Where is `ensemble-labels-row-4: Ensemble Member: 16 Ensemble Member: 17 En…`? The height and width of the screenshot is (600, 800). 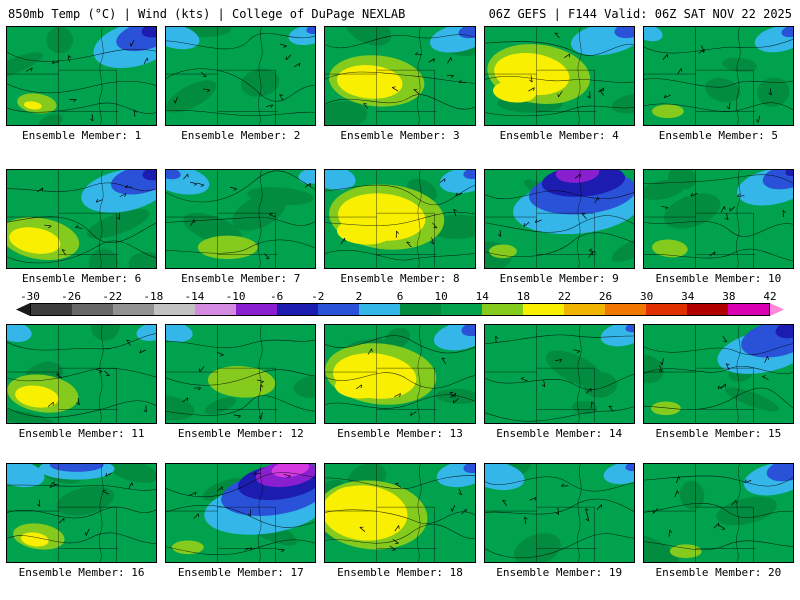 ensemble-labels-row-4: Ensemble Member: 16 Ensemble Member: 17 En… is located at coordinates (400, 573).